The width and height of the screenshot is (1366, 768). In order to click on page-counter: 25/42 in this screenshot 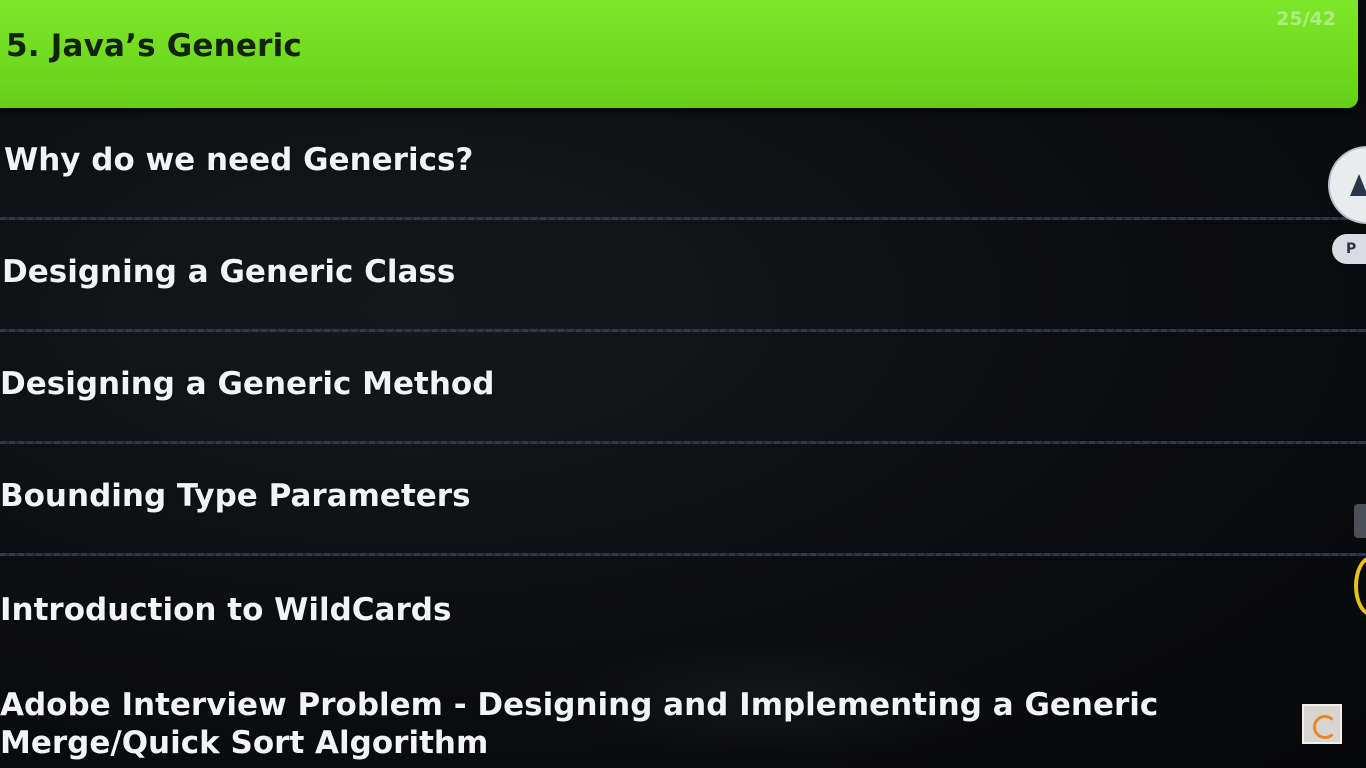, I will do `click(1306, 19)`.